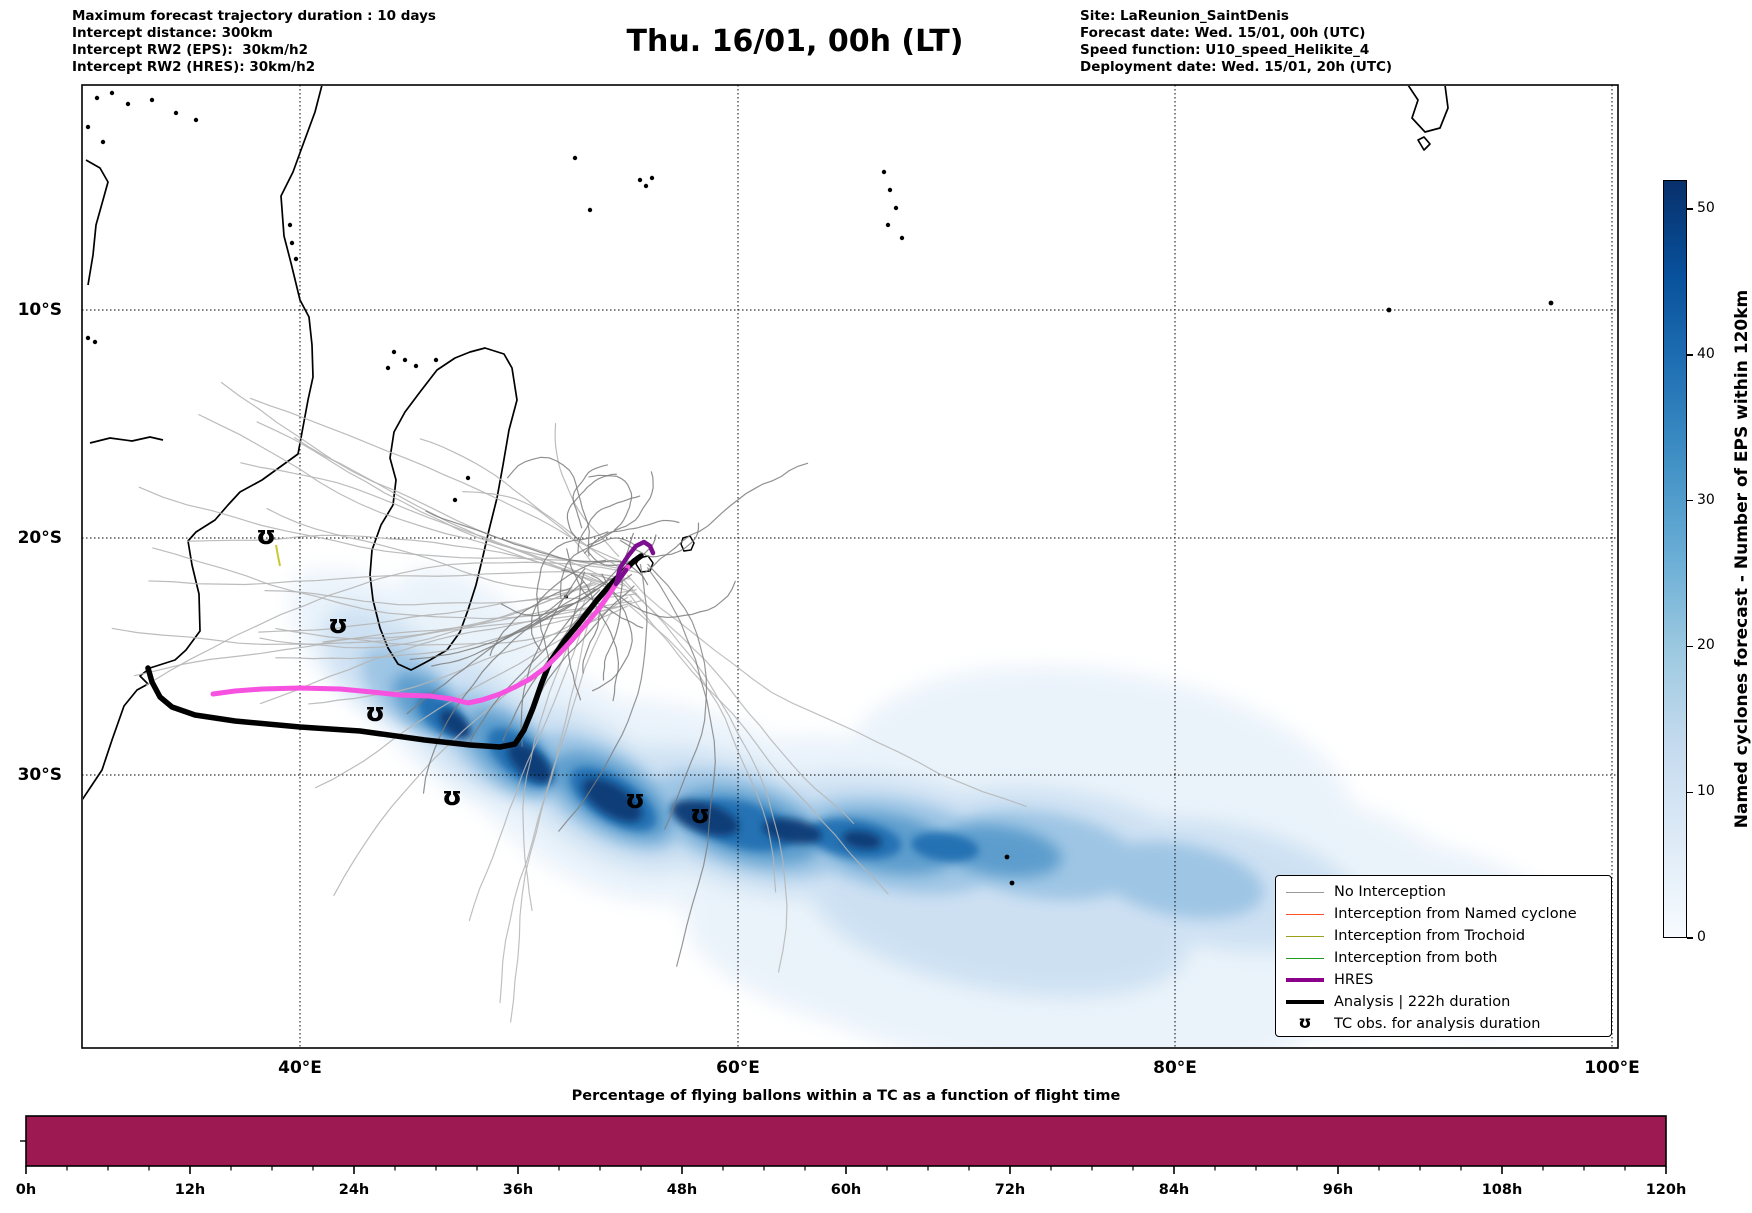 This screenshot has height=1213, width=1752. Describe the element at coordinates (1666, 1190) in the screenshot. I see `flight-bar-tick-label: 120h` at that location.